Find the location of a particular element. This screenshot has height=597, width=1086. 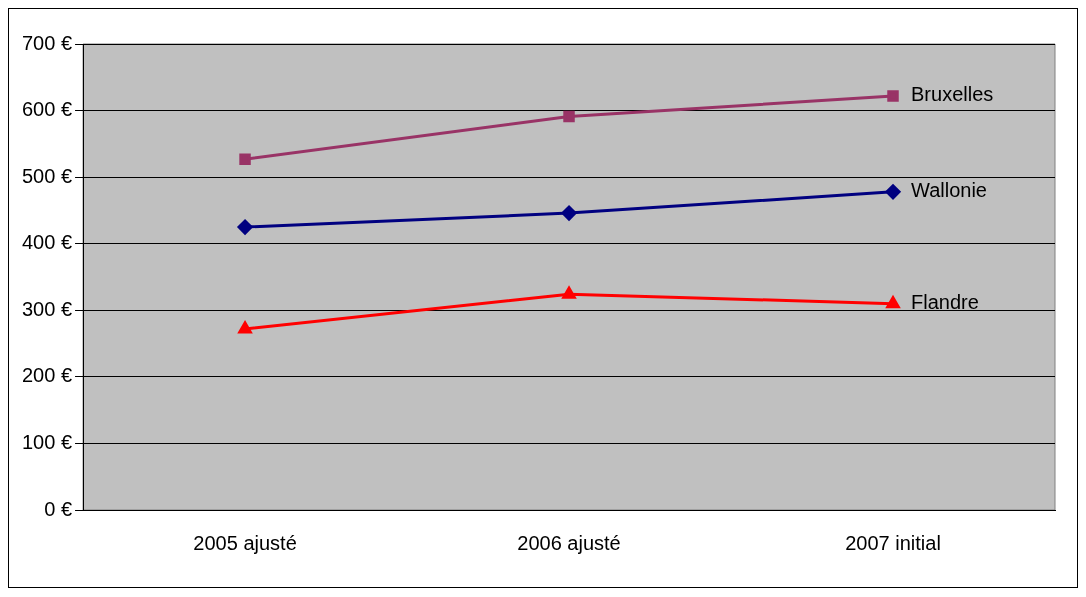

x-tick-label: 2007 initial is located at coordinates (893, 542).